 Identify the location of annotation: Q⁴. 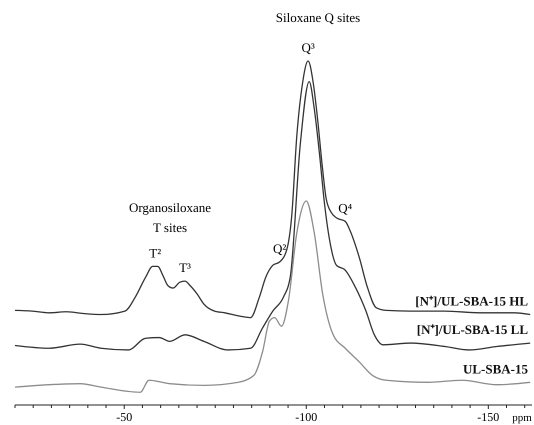
(345, 208).